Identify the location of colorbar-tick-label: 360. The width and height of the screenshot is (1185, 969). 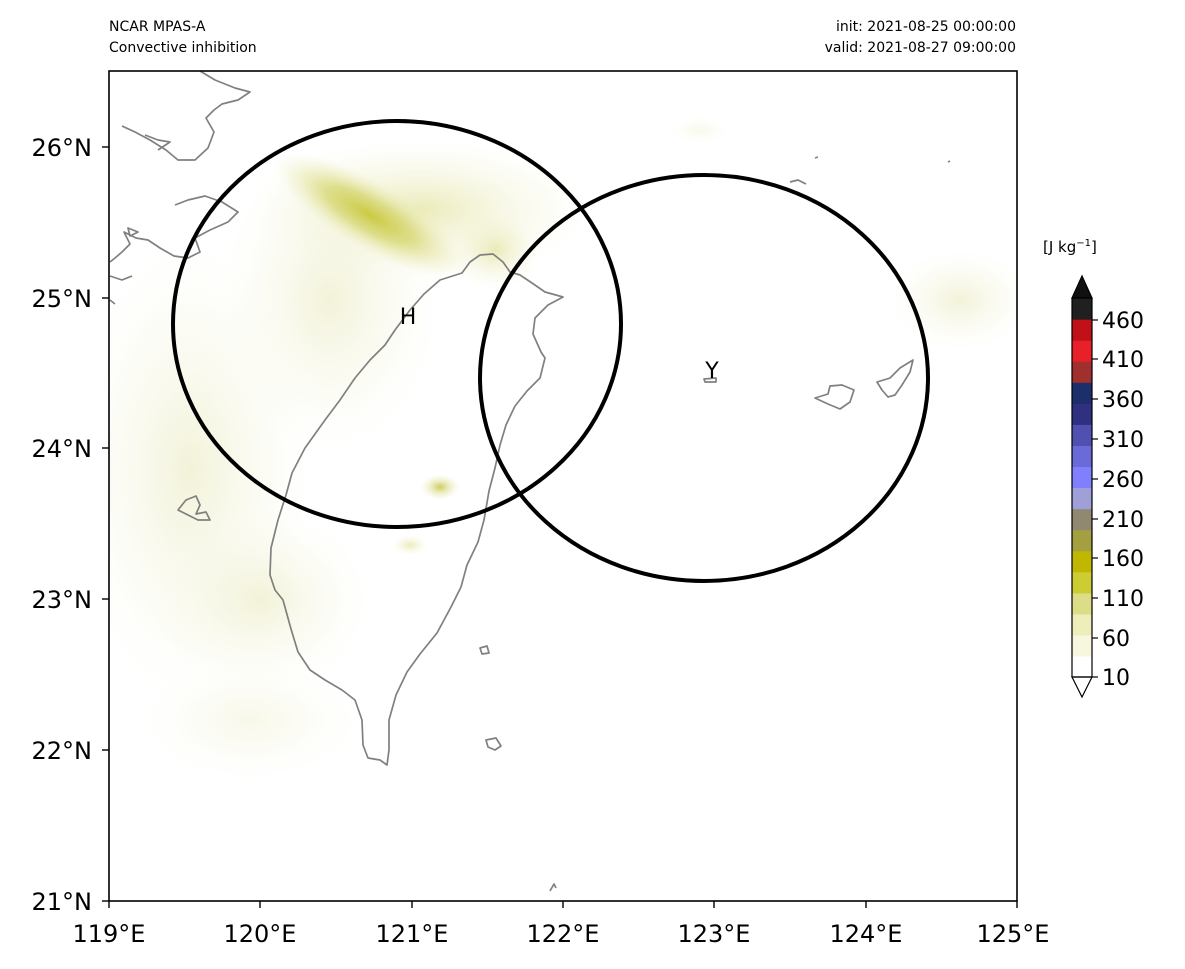
(1123, 400).